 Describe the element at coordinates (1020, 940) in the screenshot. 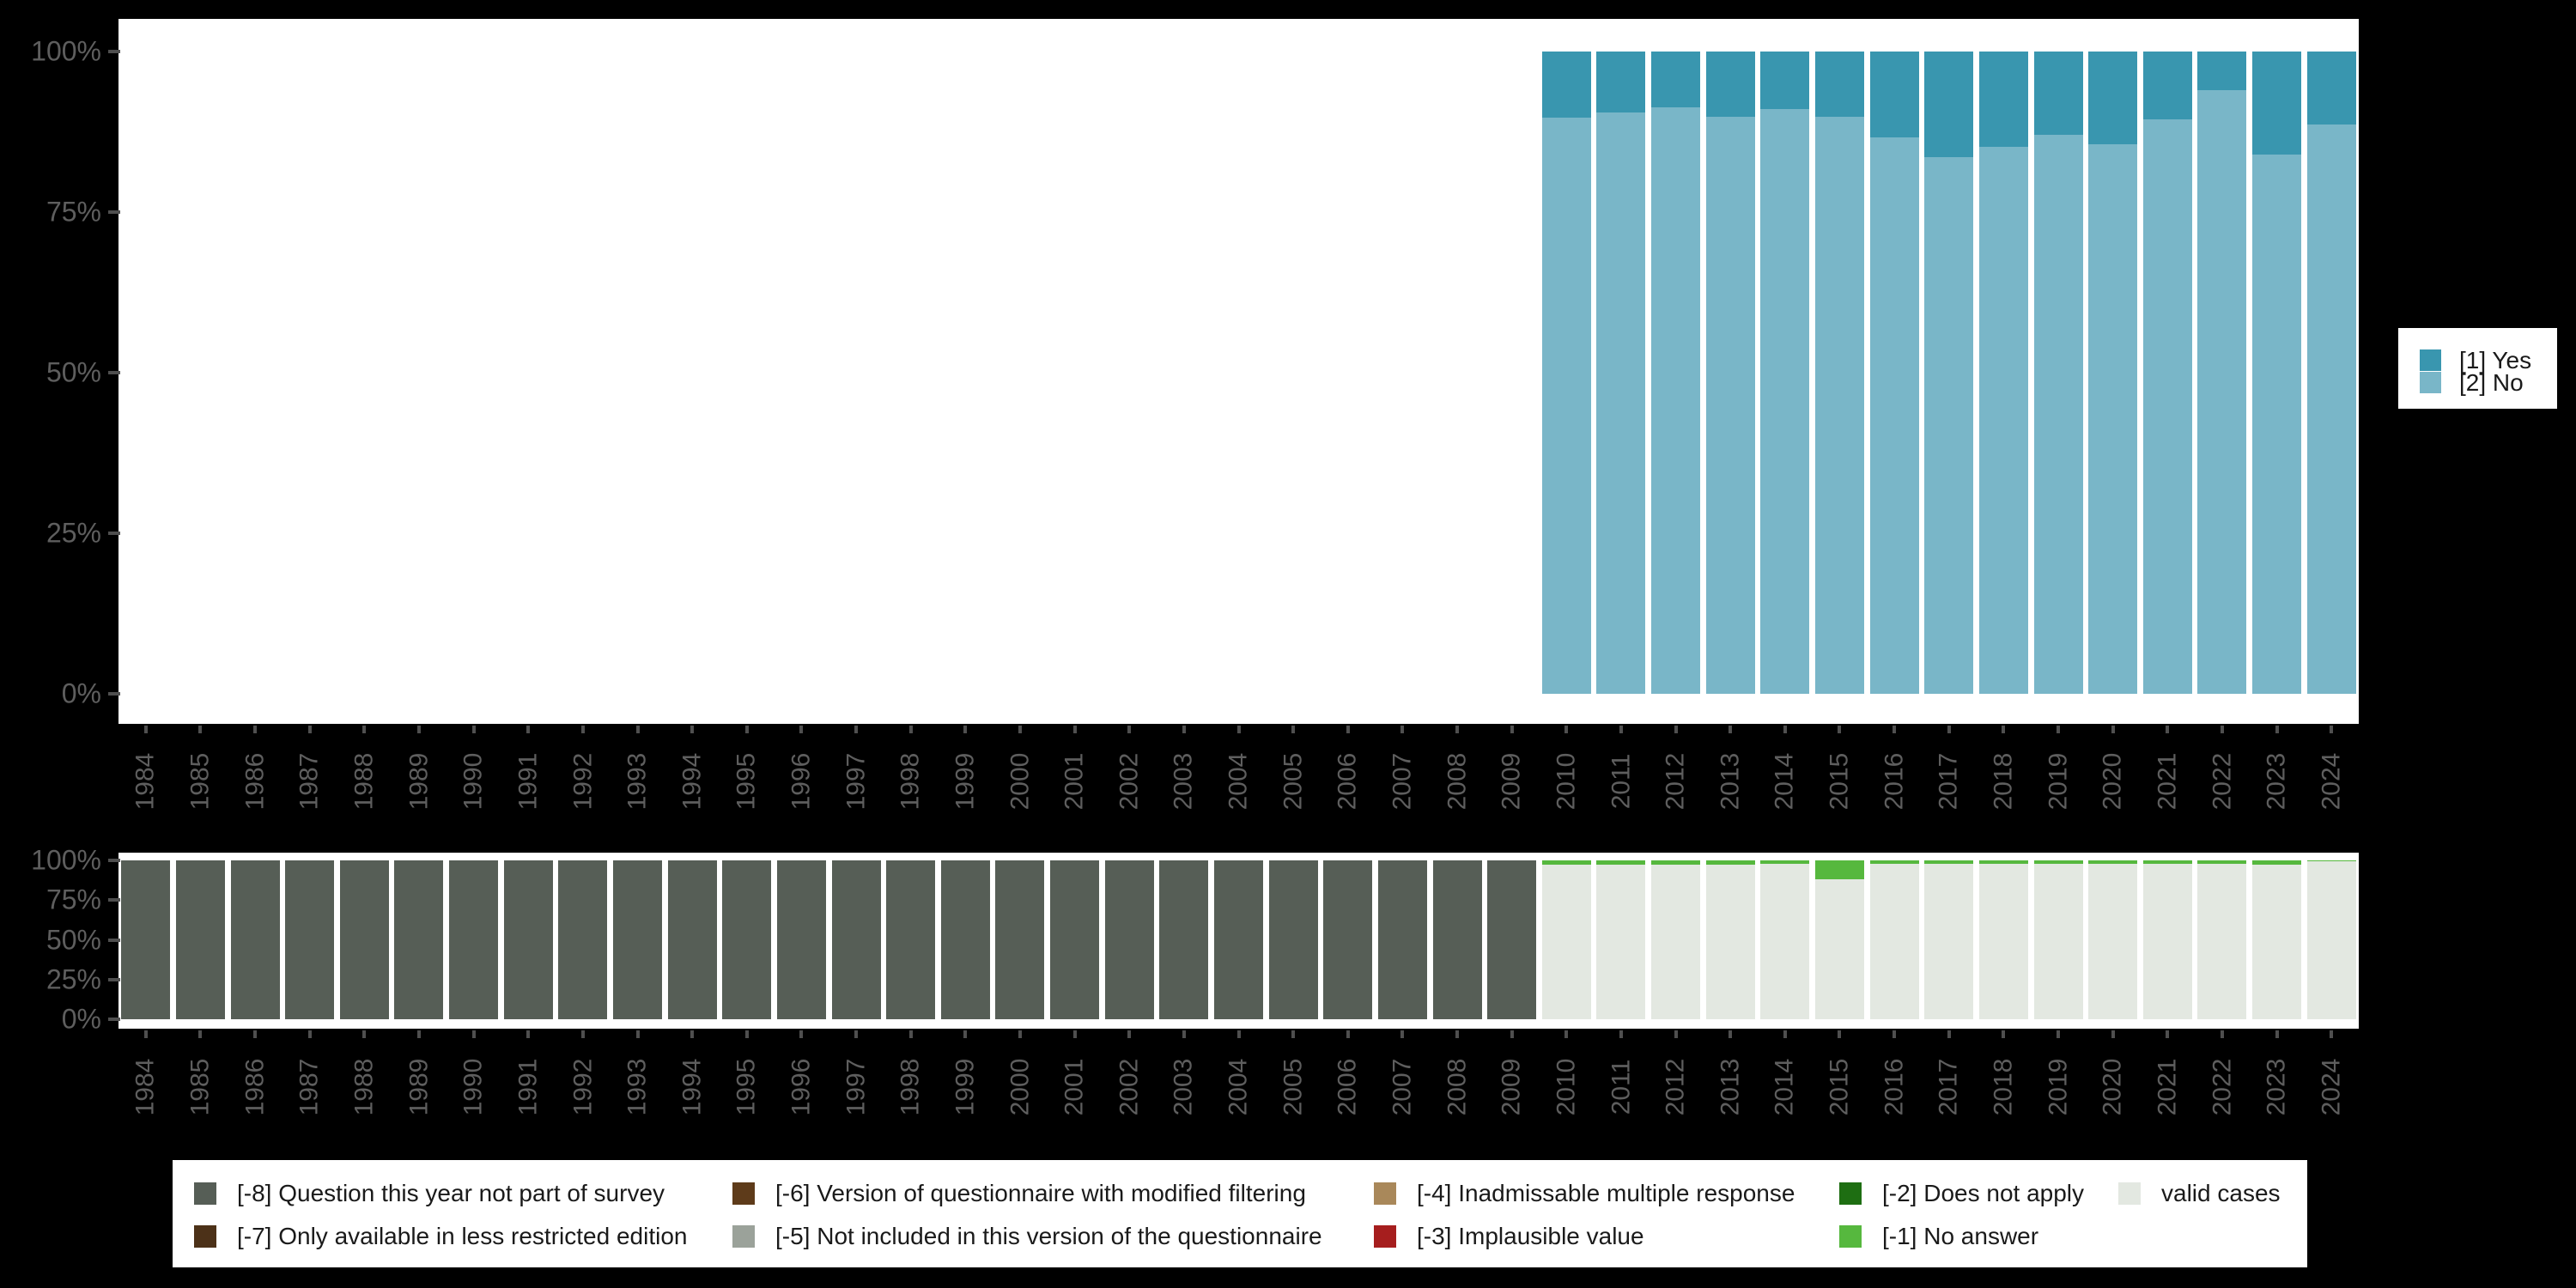

I see `missing-bar-2000-8-question-this-year-not-part-of-survey` at that location.